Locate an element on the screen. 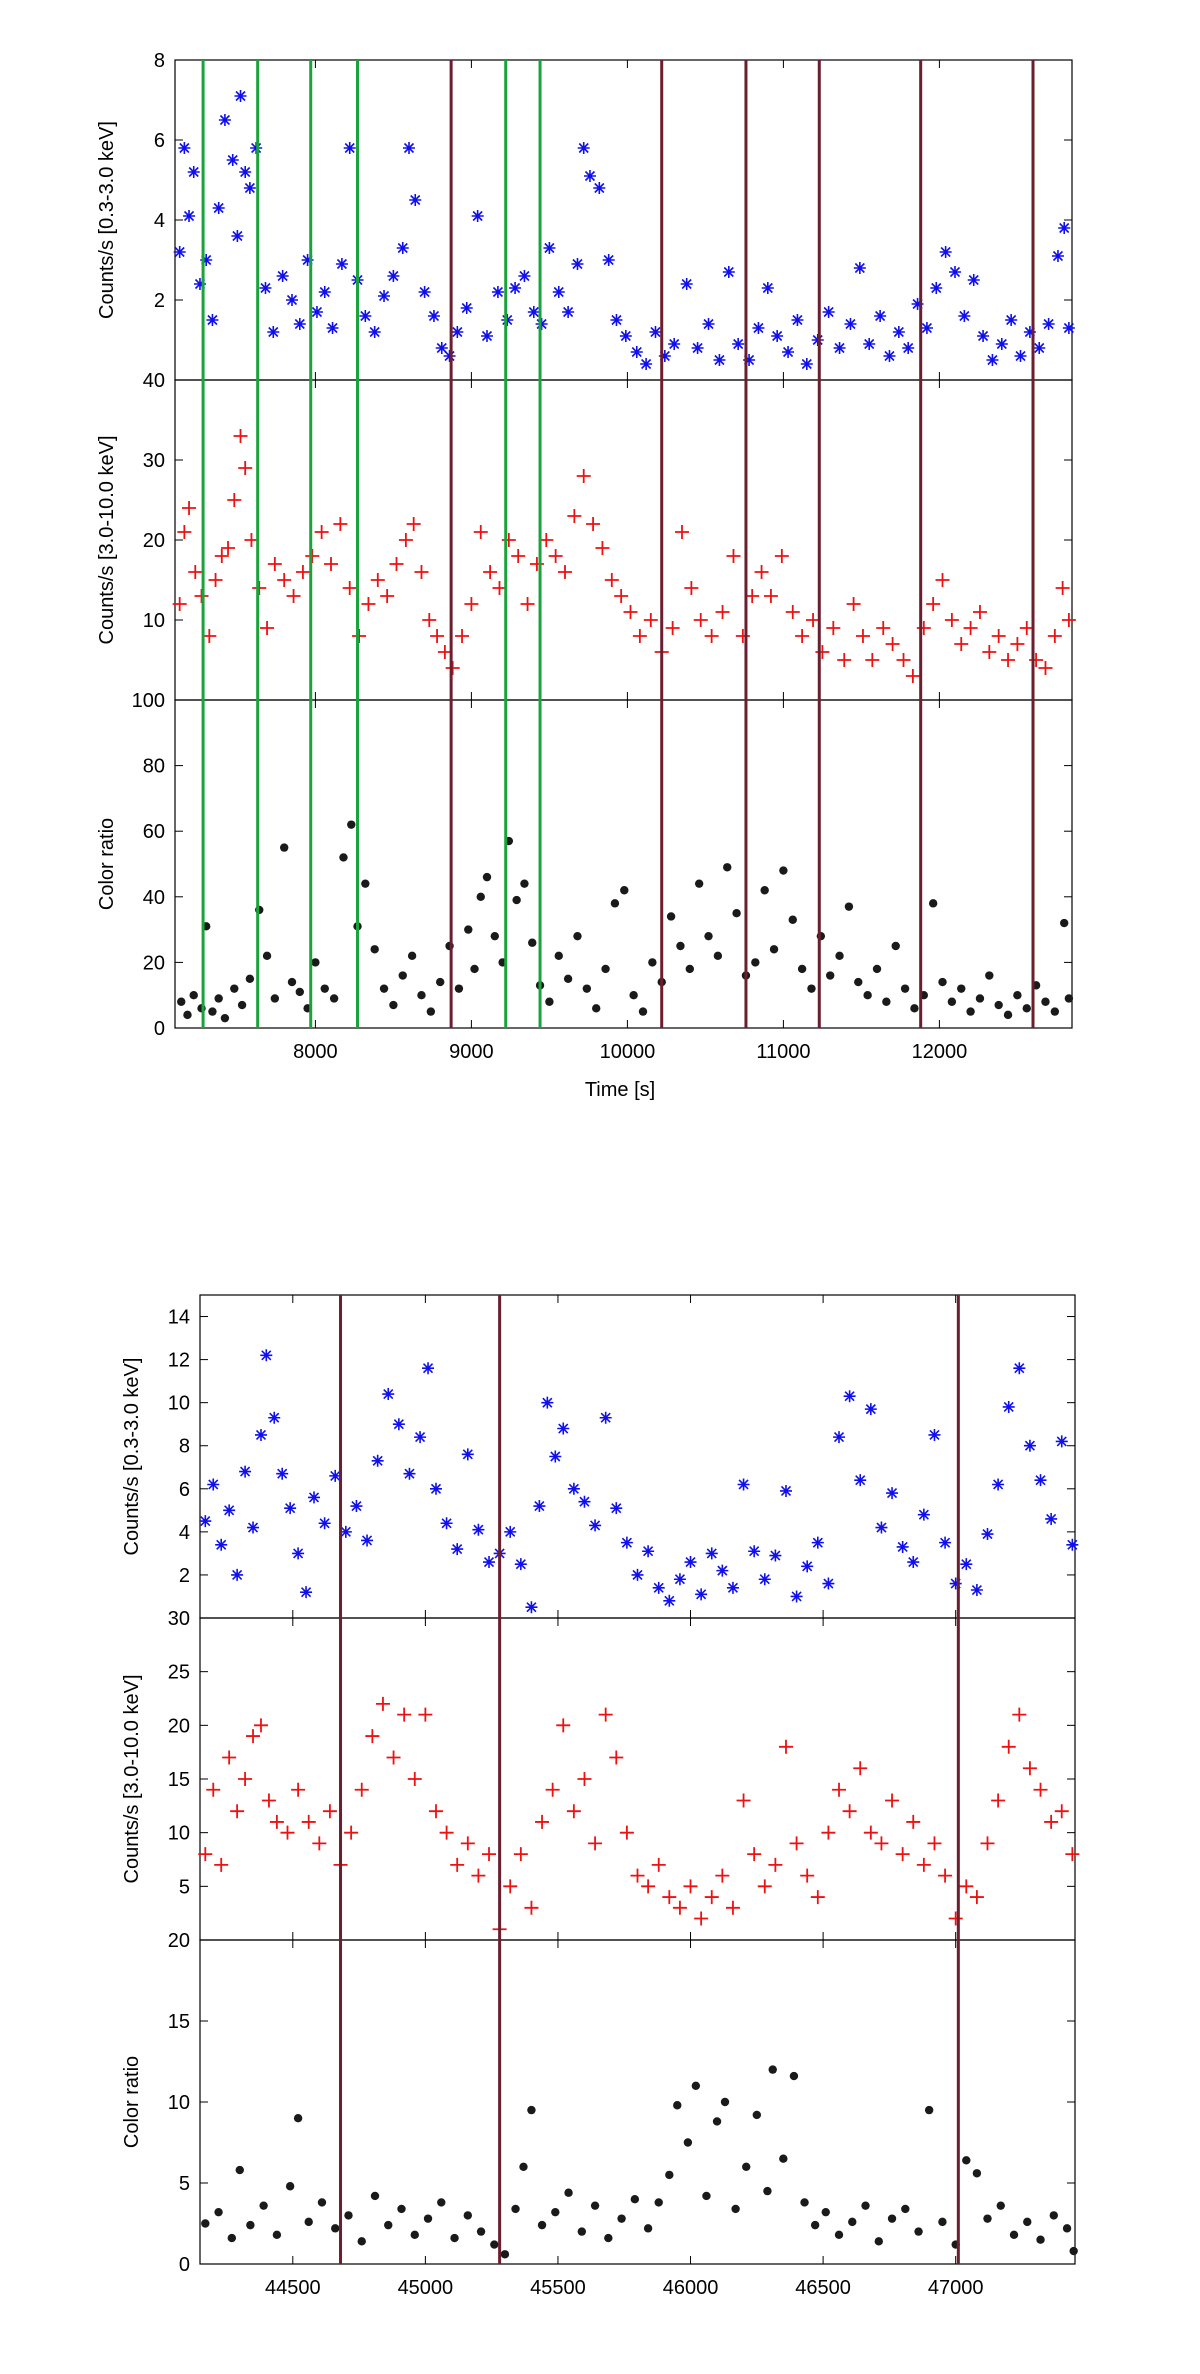  y-tick-label: 30 is located at coordinates (179, 1619).